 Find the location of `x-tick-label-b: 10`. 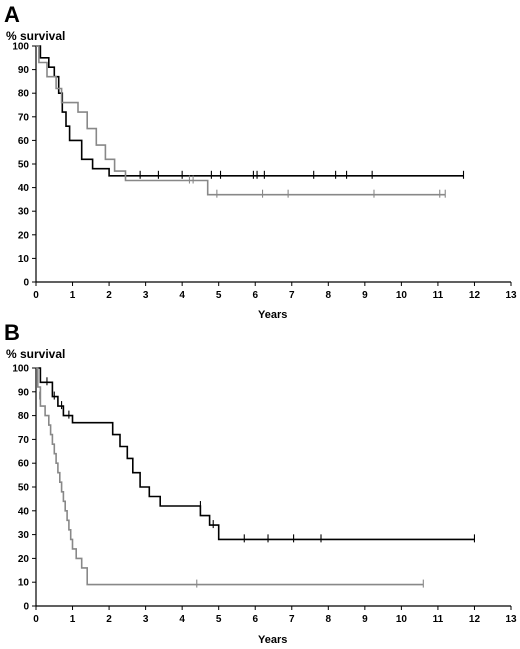

x-tick-label-b: 10 is located at coordinates (402, 619).